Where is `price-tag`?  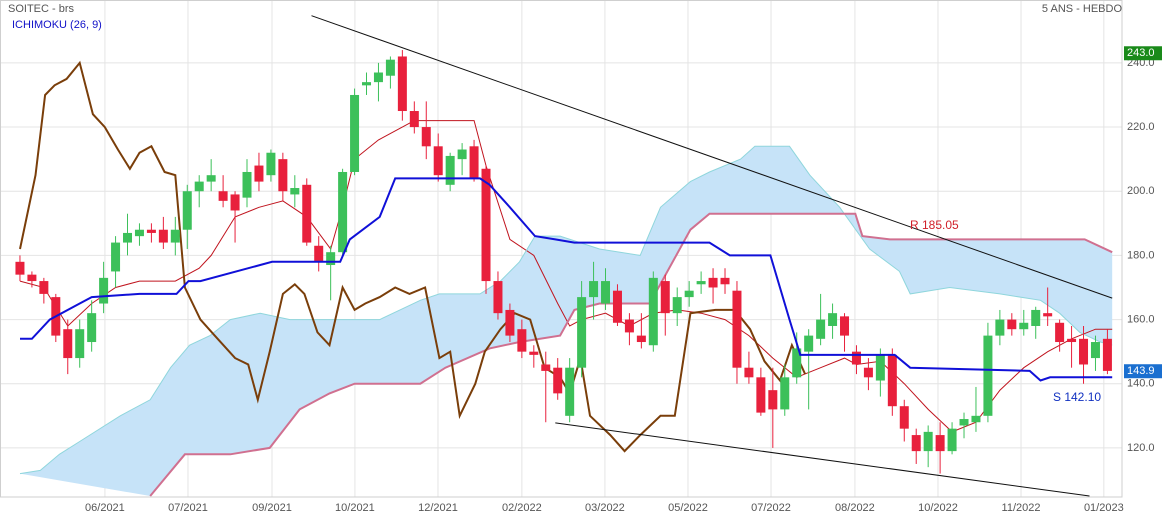
price-tag is located at coordinates (1143, 371).